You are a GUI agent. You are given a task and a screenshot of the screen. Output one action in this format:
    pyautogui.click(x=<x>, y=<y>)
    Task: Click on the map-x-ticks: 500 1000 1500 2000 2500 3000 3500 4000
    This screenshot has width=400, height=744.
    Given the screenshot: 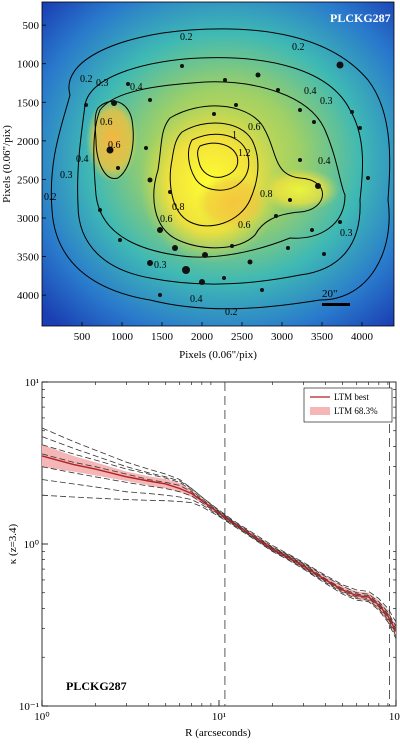 What is the action you would take?
    pyautogui.click(x=224, y=332)
    